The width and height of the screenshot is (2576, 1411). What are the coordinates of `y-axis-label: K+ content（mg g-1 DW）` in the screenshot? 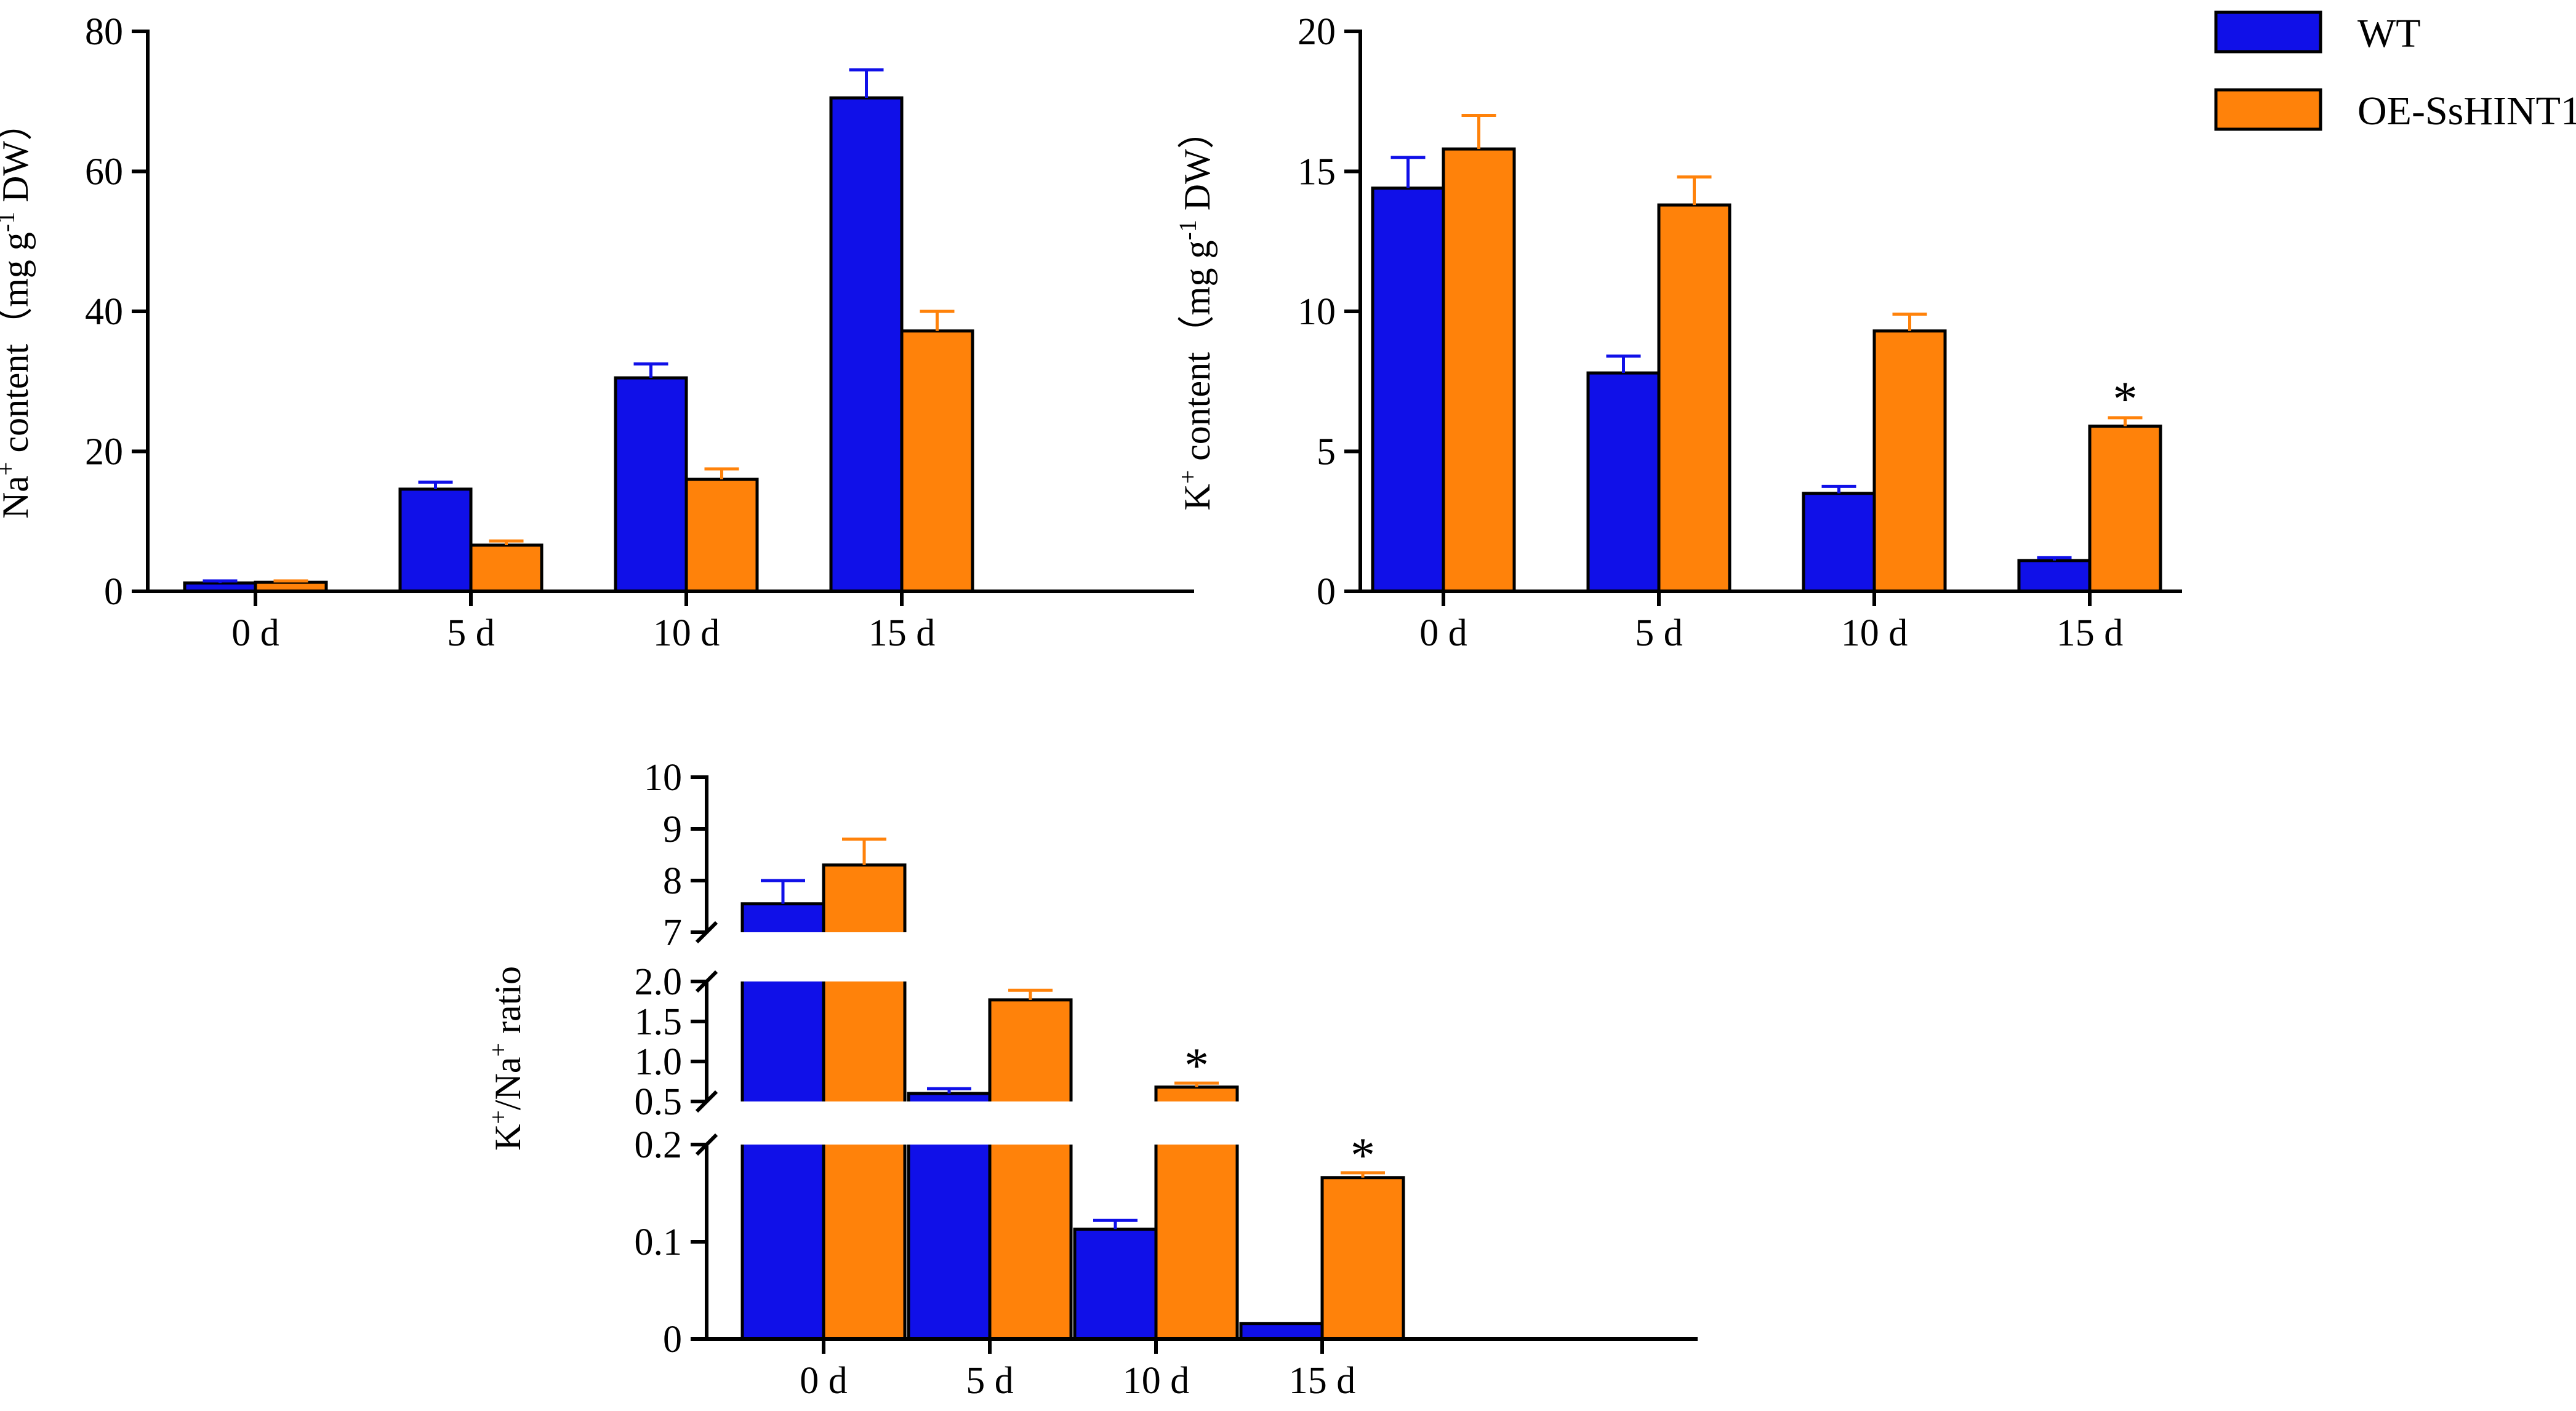 It's located at (1196, 311).